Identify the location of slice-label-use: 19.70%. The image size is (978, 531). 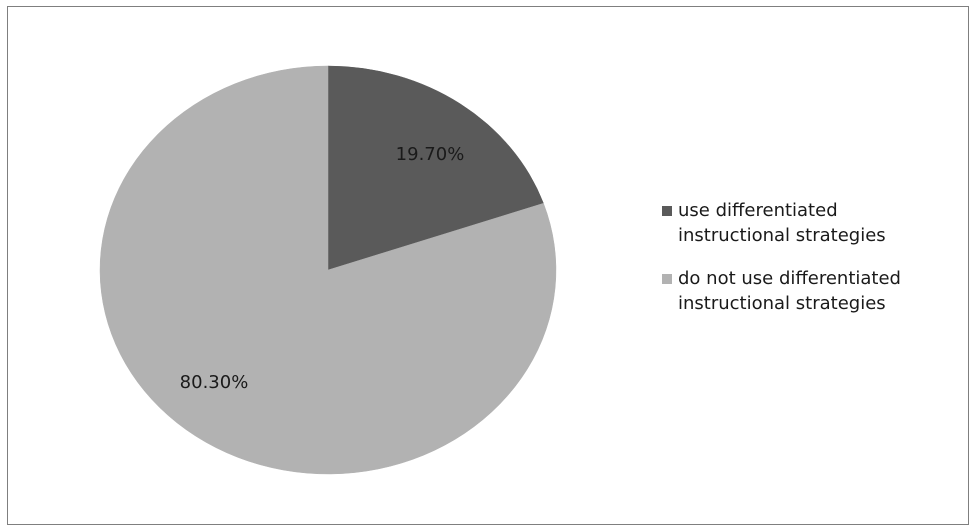
(430, 154).